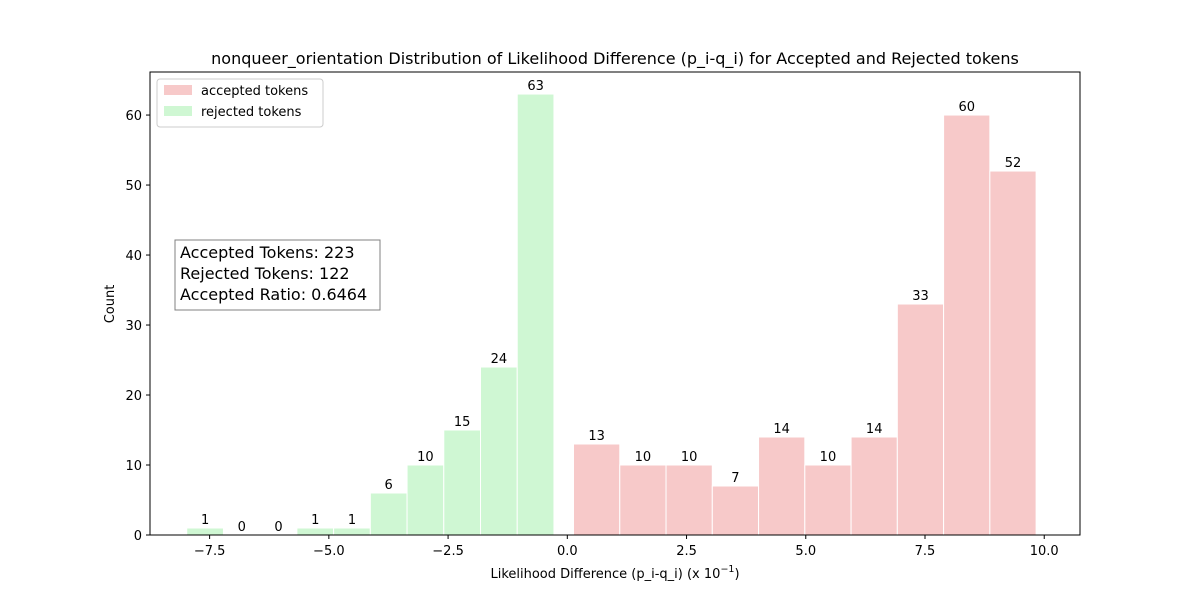  I want to click on rejected-bar-label-6: 10, so click(425, 457).